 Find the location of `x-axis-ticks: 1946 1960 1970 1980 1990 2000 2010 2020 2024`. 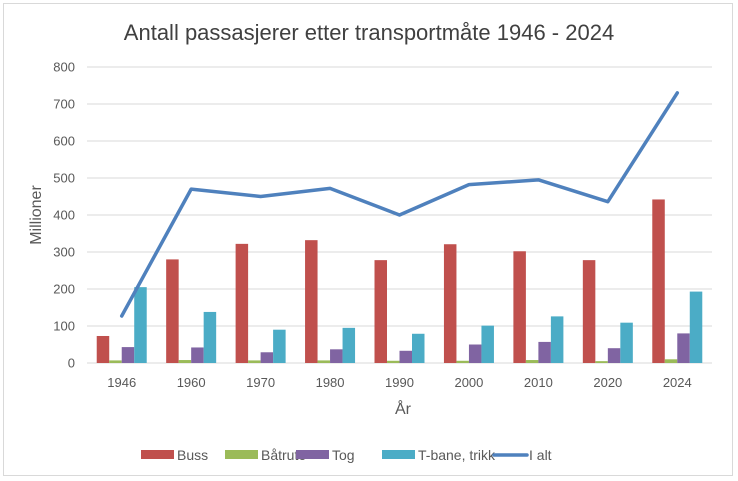

x-axis-ticks: 1946 1960 1970 1980 1990 2000 2010 2020 2024 is located at coordinates (399, 382).